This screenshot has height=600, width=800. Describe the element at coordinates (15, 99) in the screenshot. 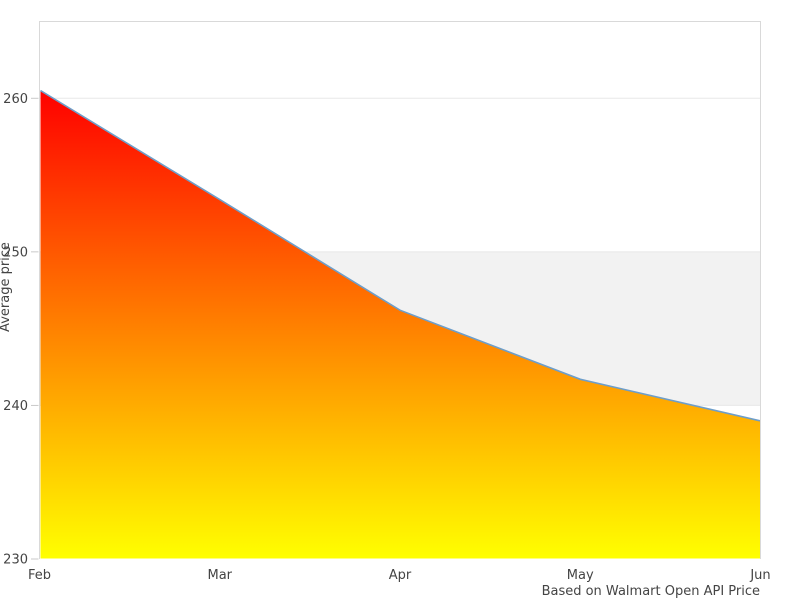

I see `y-tick-label: 260` at that location.